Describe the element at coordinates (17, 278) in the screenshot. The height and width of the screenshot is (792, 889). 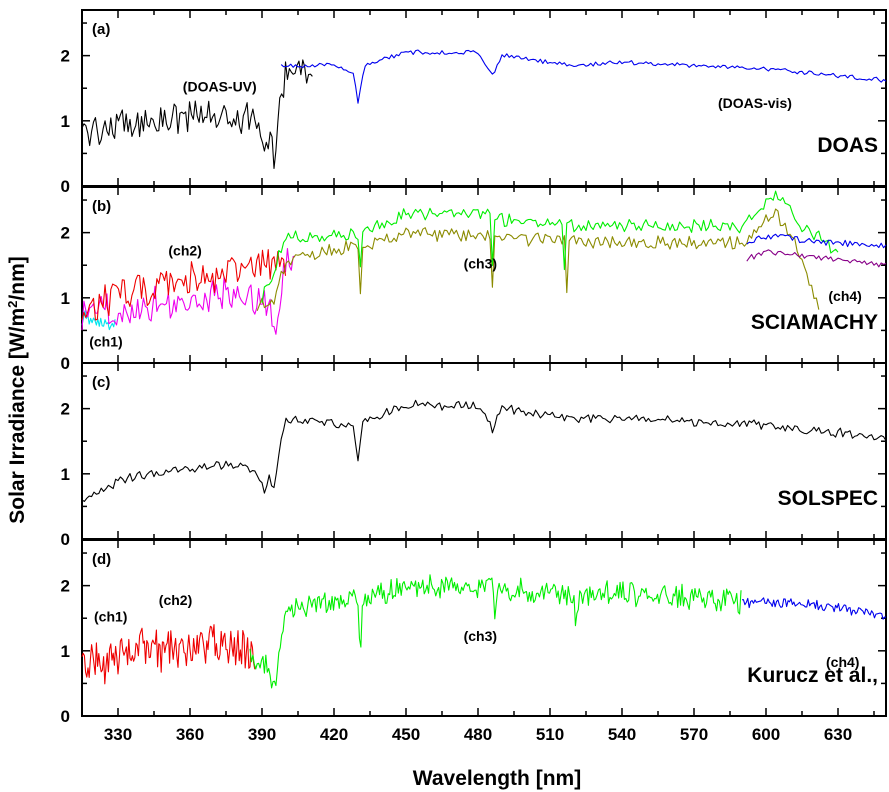
I see `y-axis-title-end: /nm]` at that location.